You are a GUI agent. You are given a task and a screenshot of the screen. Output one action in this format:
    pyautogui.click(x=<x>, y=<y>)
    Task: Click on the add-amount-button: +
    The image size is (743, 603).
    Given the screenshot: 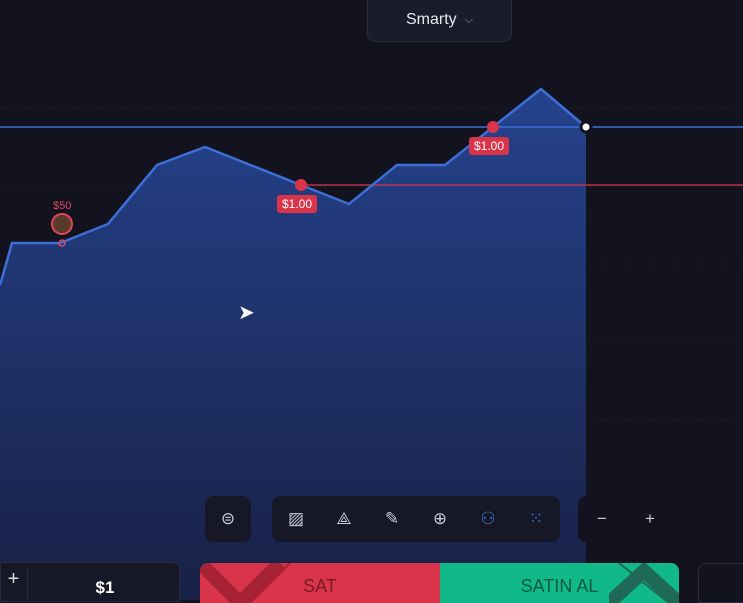 What is the action you would take?
    pyautogui.click(x=14, y=584)
    